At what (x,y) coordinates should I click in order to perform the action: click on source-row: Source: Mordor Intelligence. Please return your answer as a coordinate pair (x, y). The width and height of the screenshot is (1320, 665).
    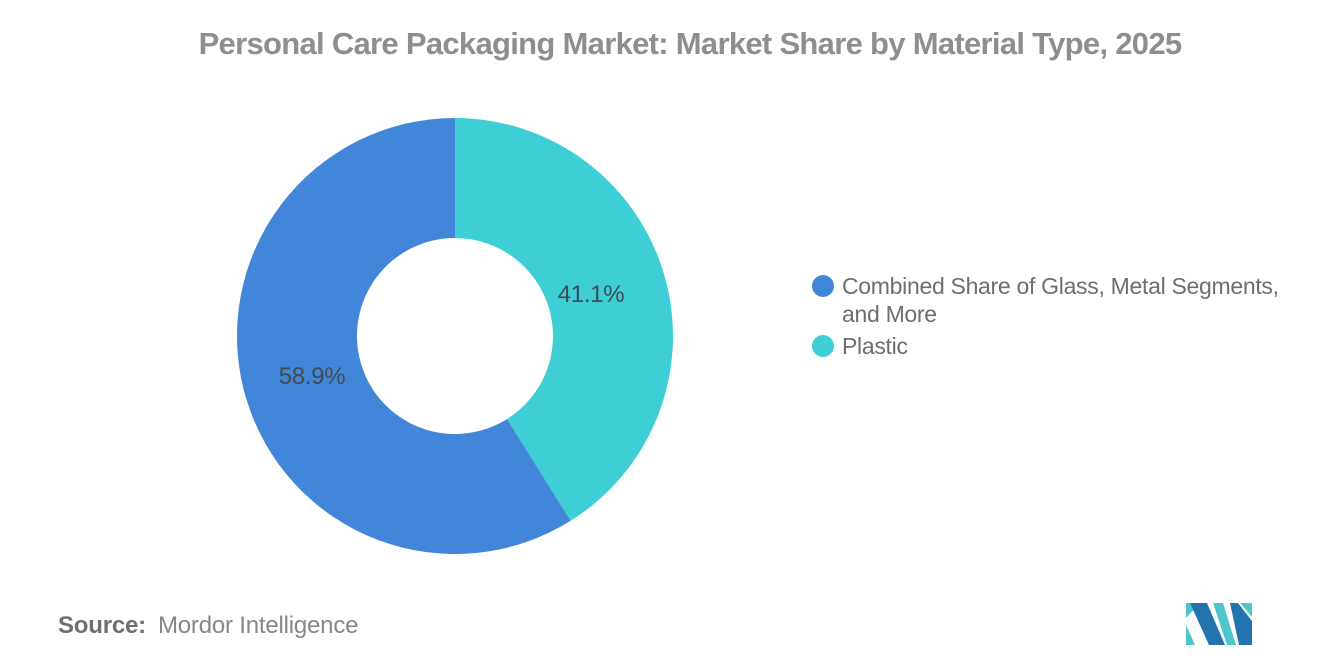
    Looking at the image, I should click on (208, 626).